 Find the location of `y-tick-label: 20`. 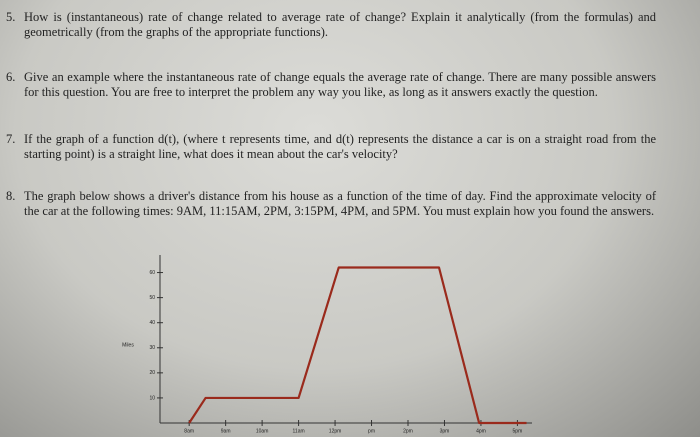

y-tick-label: 20 is located at coordinates (152, 373).